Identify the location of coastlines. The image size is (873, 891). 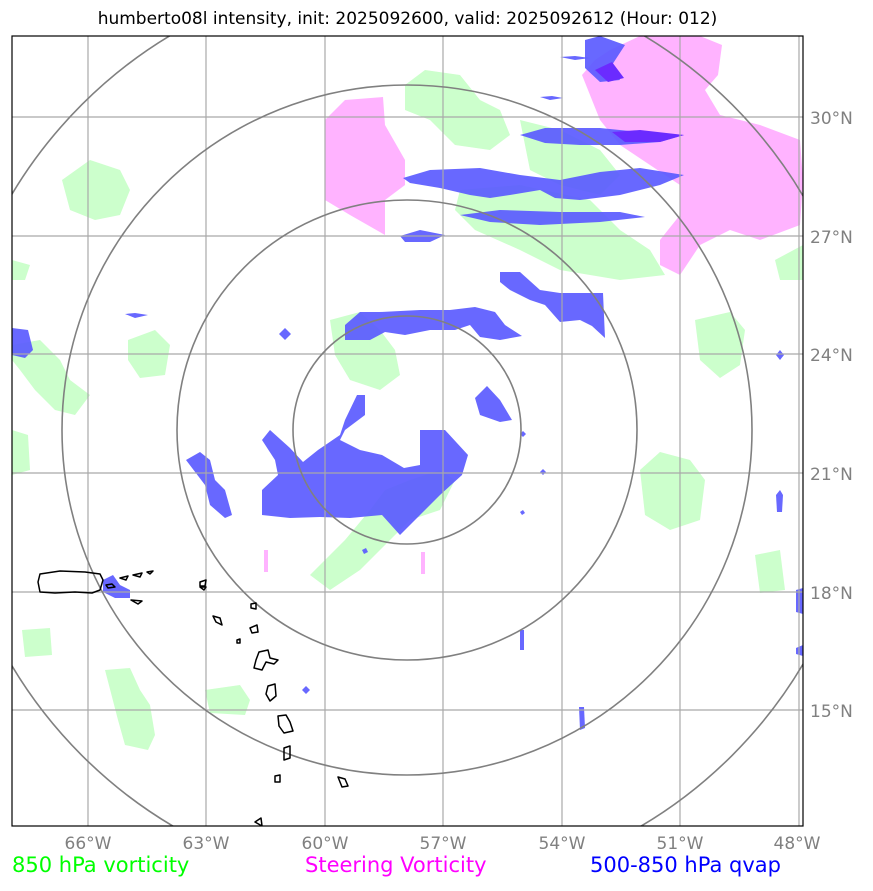
(193, 698).